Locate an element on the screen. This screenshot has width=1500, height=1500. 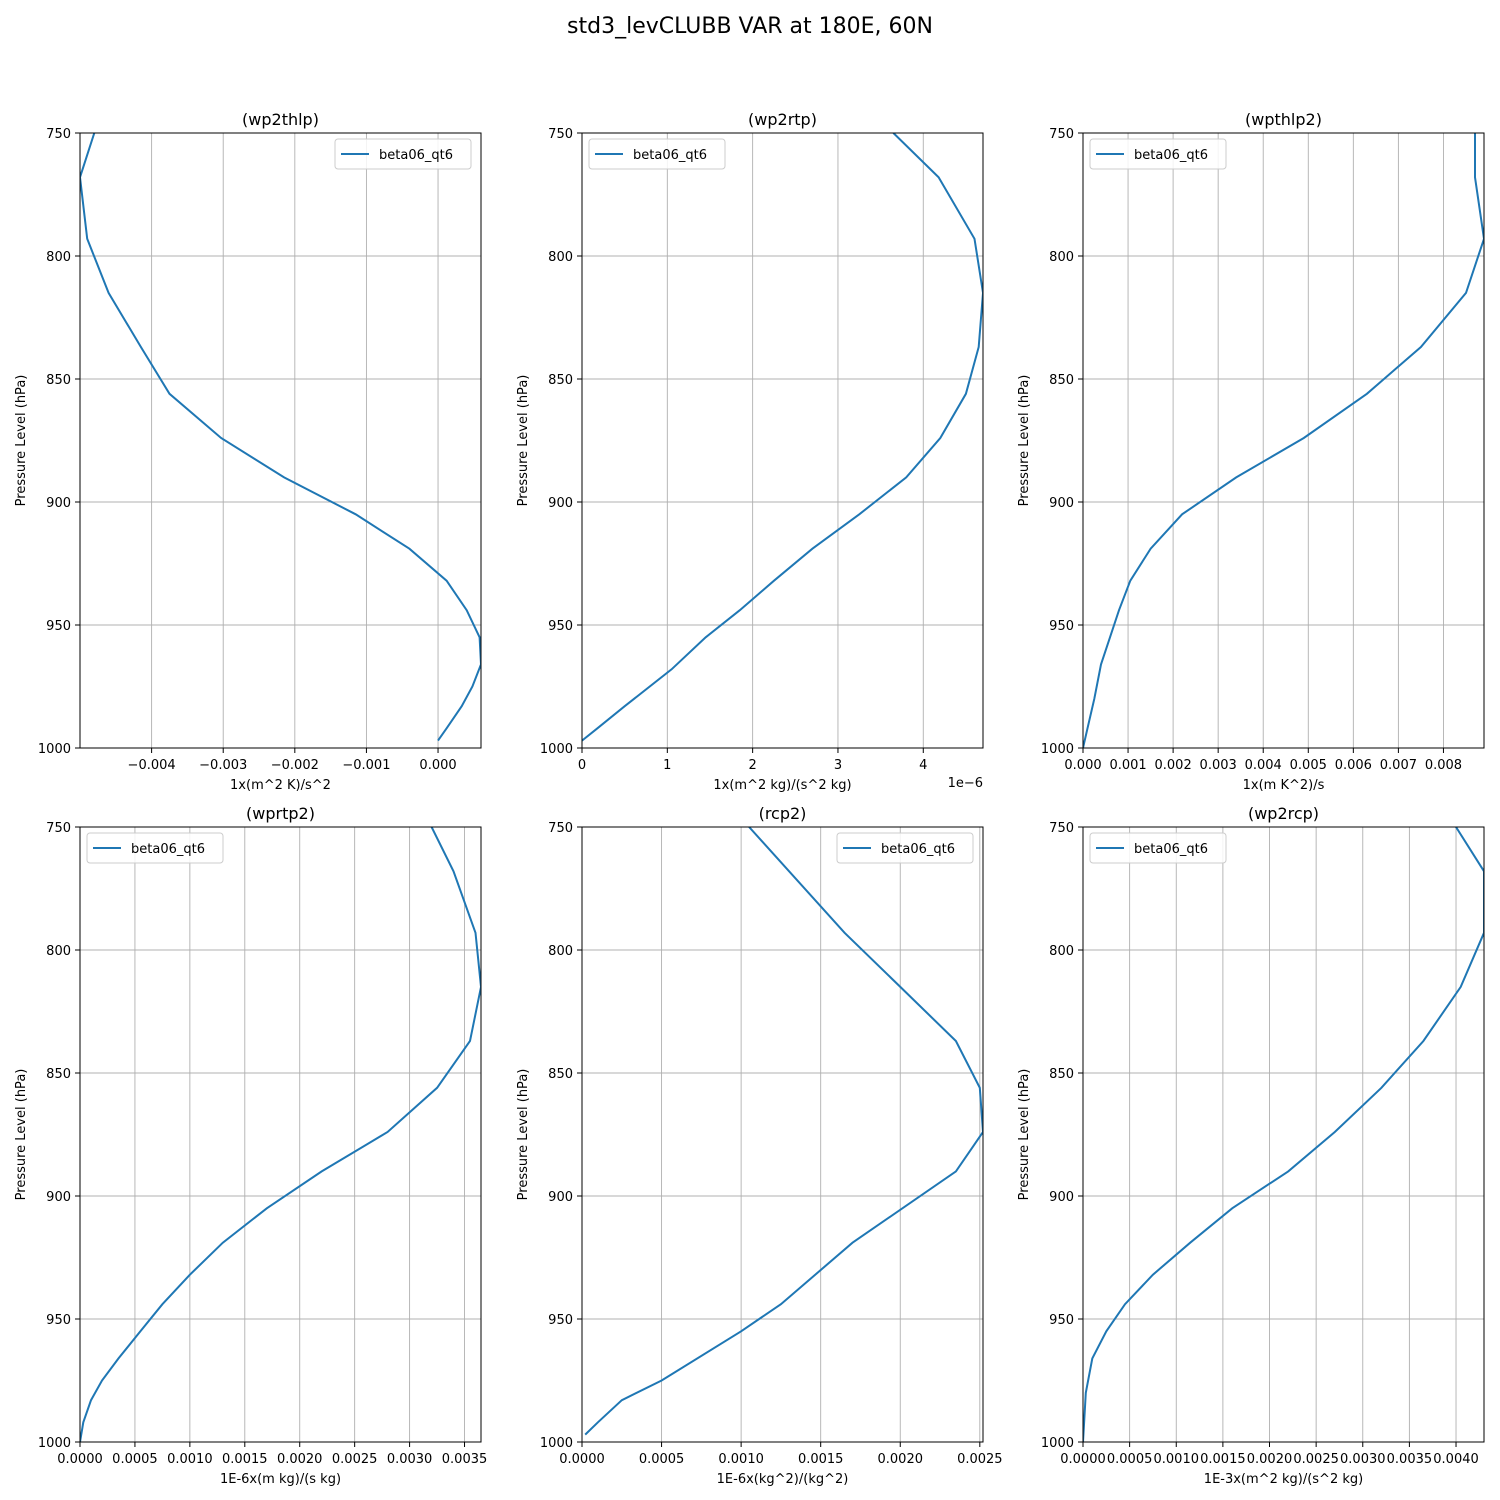
subplot-title: (wp2rcp) is located at coordinates (1283, 813).